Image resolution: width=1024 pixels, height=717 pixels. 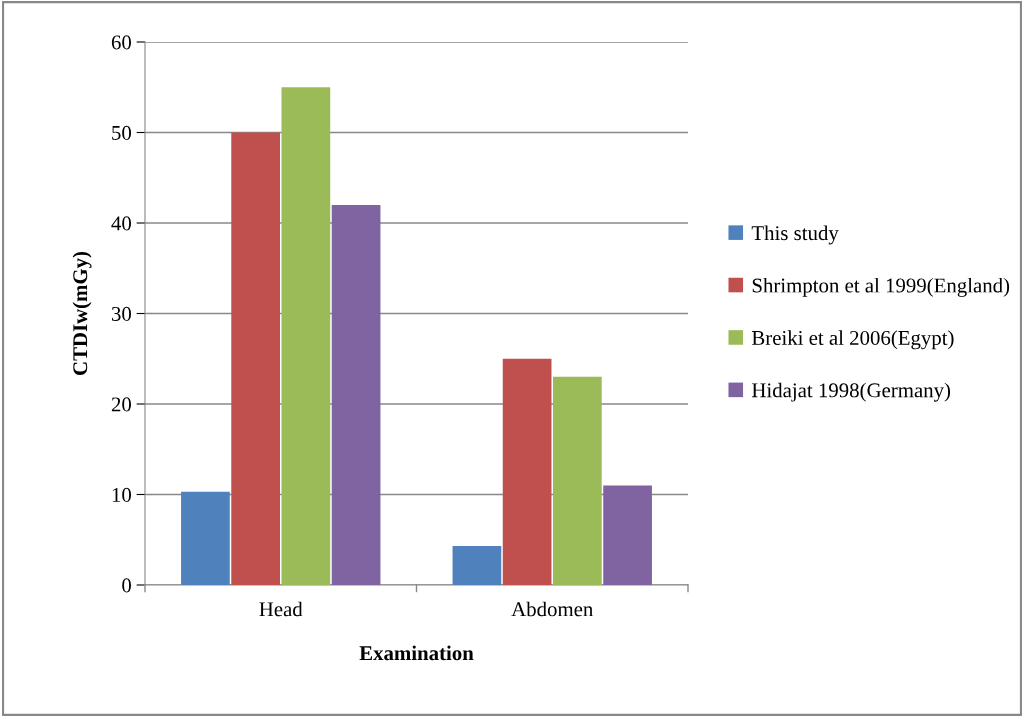 What do you see at coordinates (852, 340) in the screenshot?
I see `legend-label: Breiki et al 2006(Egypt)` at bounding box center [852, 340].